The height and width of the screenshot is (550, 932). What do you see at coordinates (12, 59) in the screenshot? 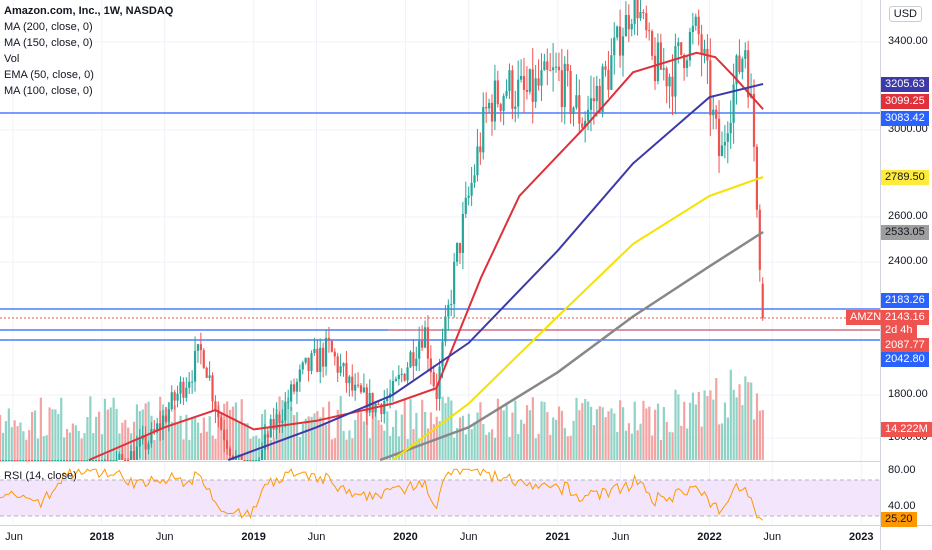
I see `legend-vol: Vol` at bounding box center [12, 59].